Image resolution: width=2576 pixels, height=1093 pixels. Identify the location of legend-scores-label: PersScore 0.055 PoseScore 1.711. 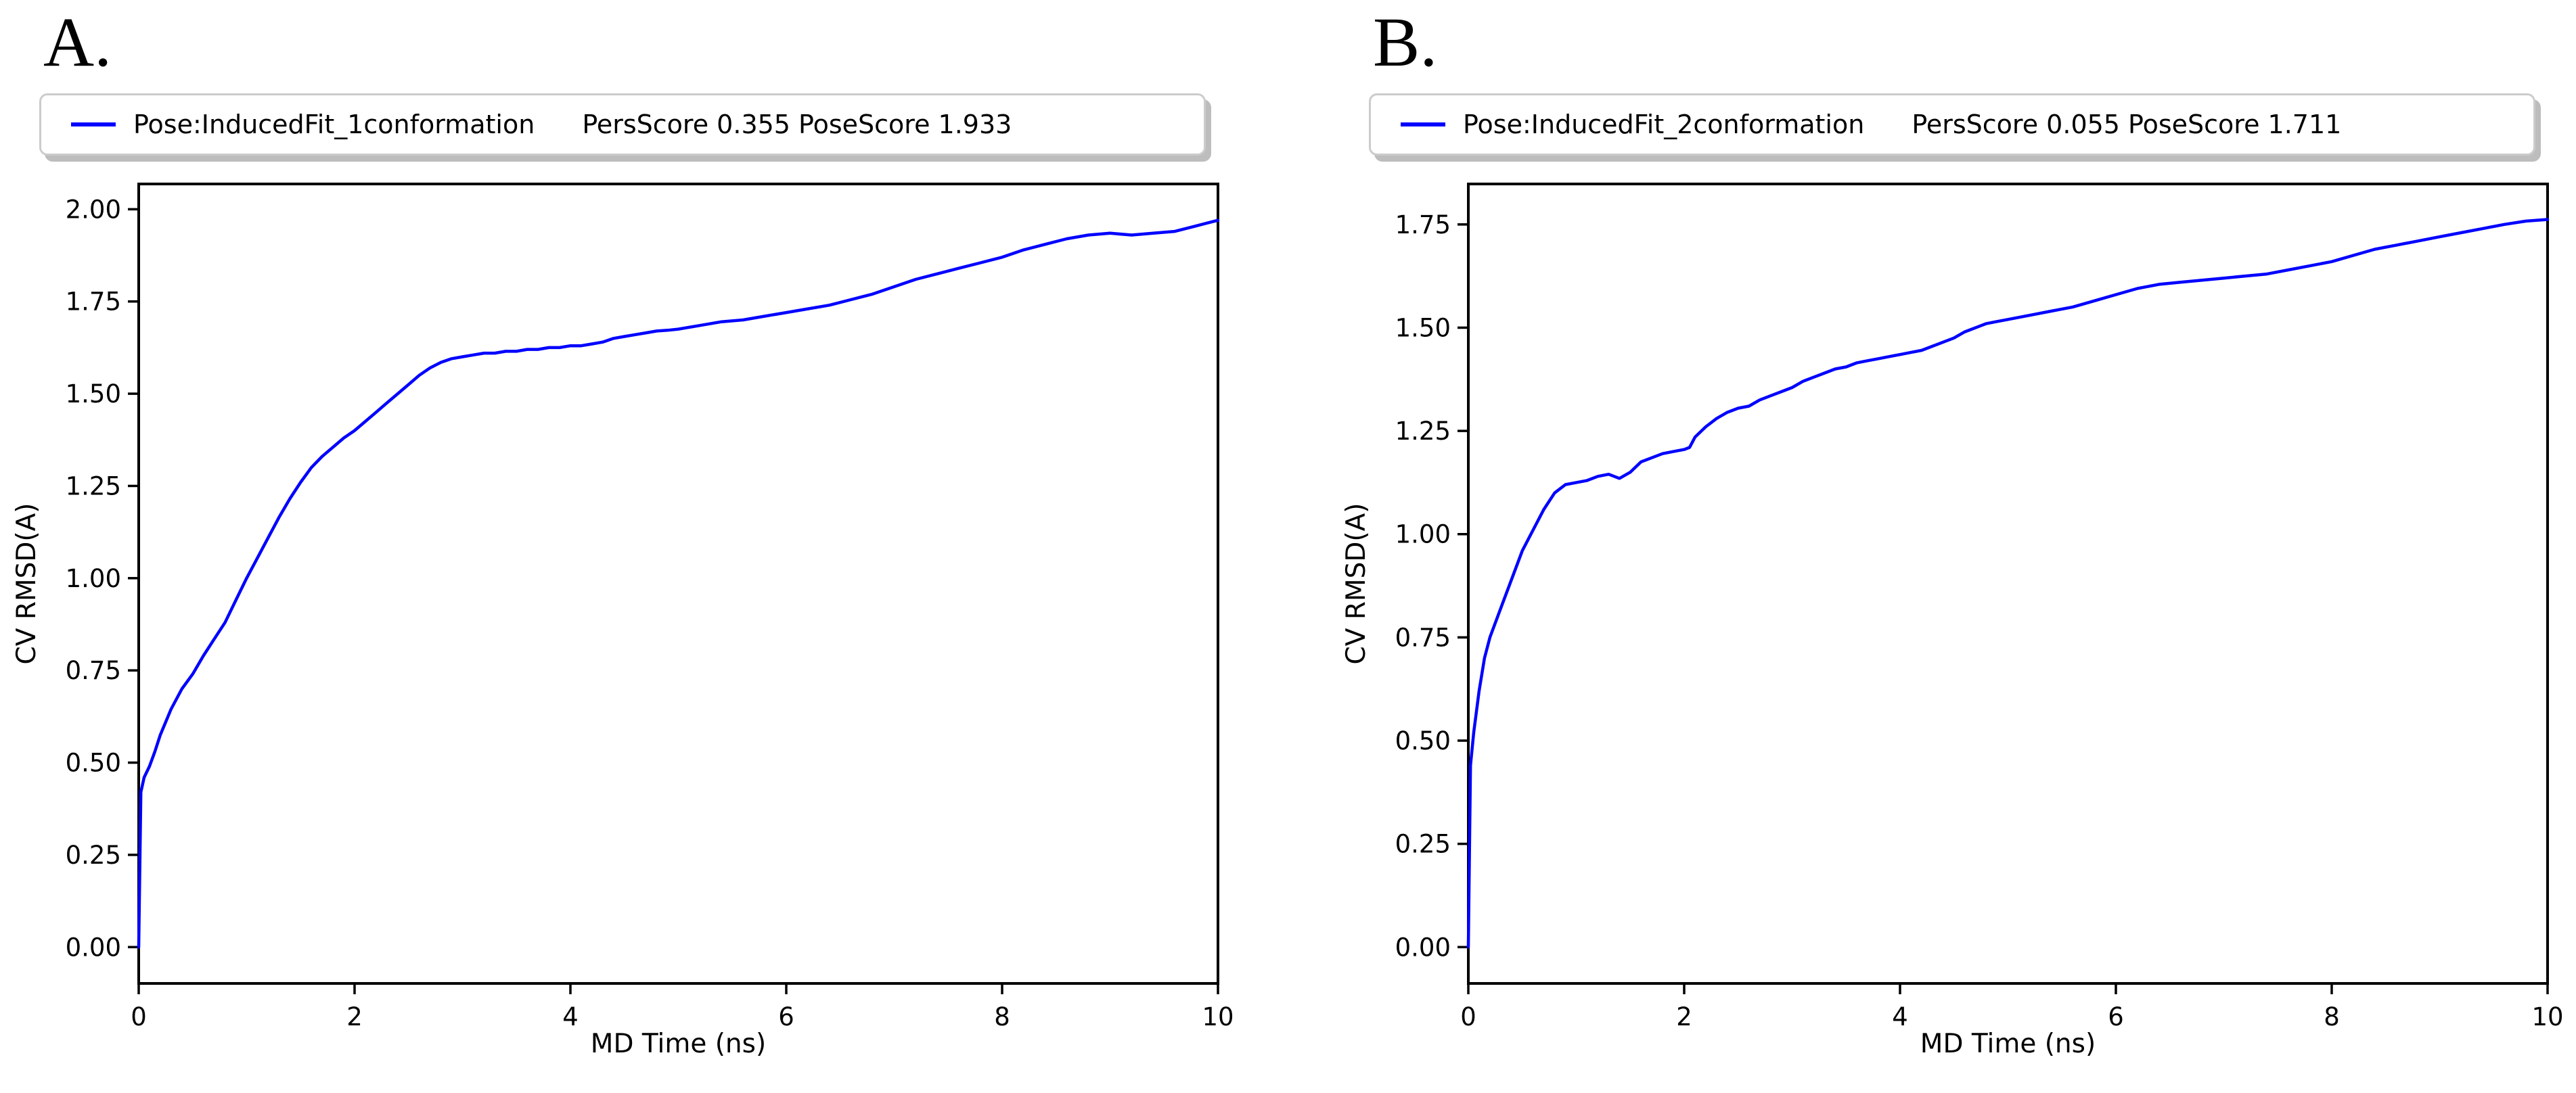
(2127, 125).